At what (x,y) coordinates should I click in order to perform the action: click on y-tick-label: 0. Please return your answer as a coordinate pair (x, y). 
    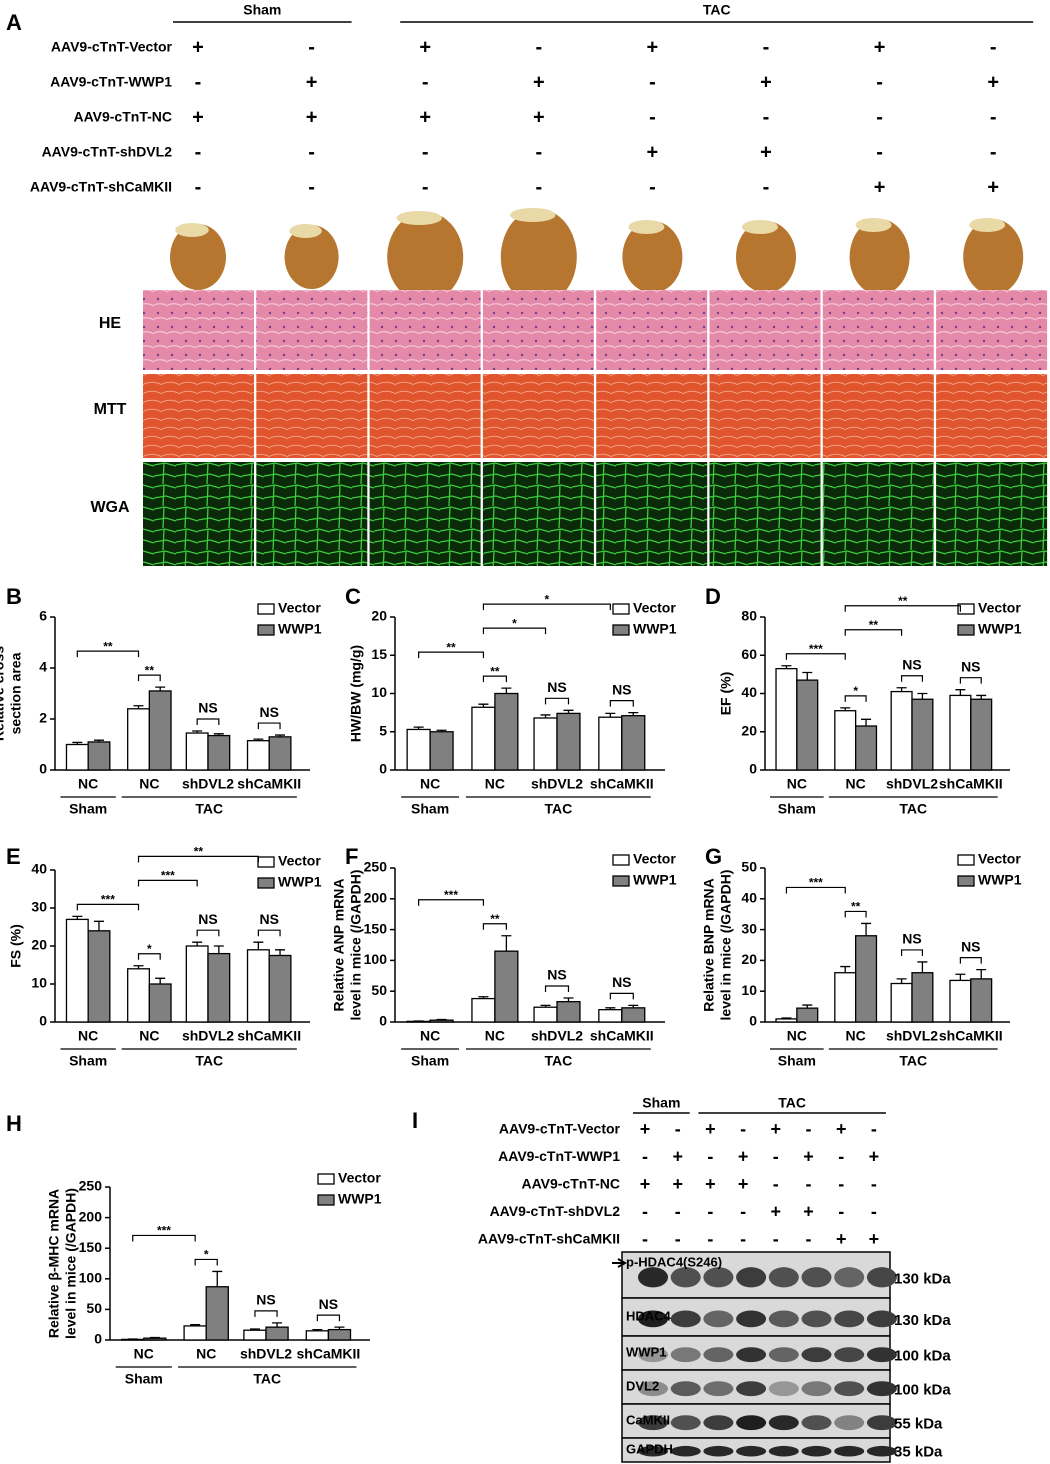
    Looking at the image, I should click on (43, 1021).